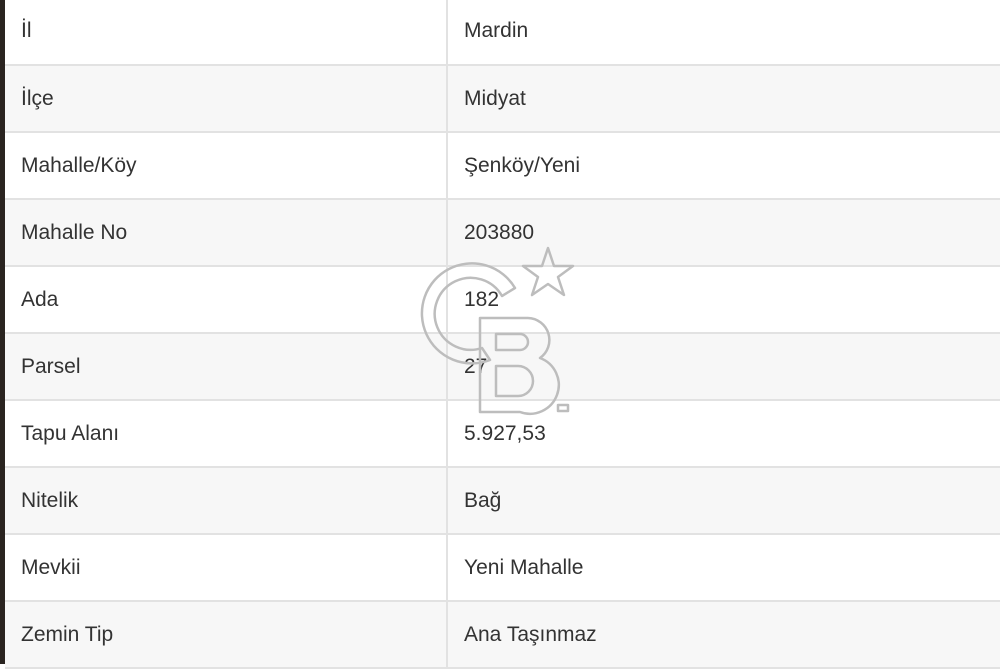 The height and width of the screenshot is (669, 1000). What do you see at coordinates (723, 166) in the screenshot?
I see `row-value: Şenköy/Yeni` at bounding box center [723, 166].